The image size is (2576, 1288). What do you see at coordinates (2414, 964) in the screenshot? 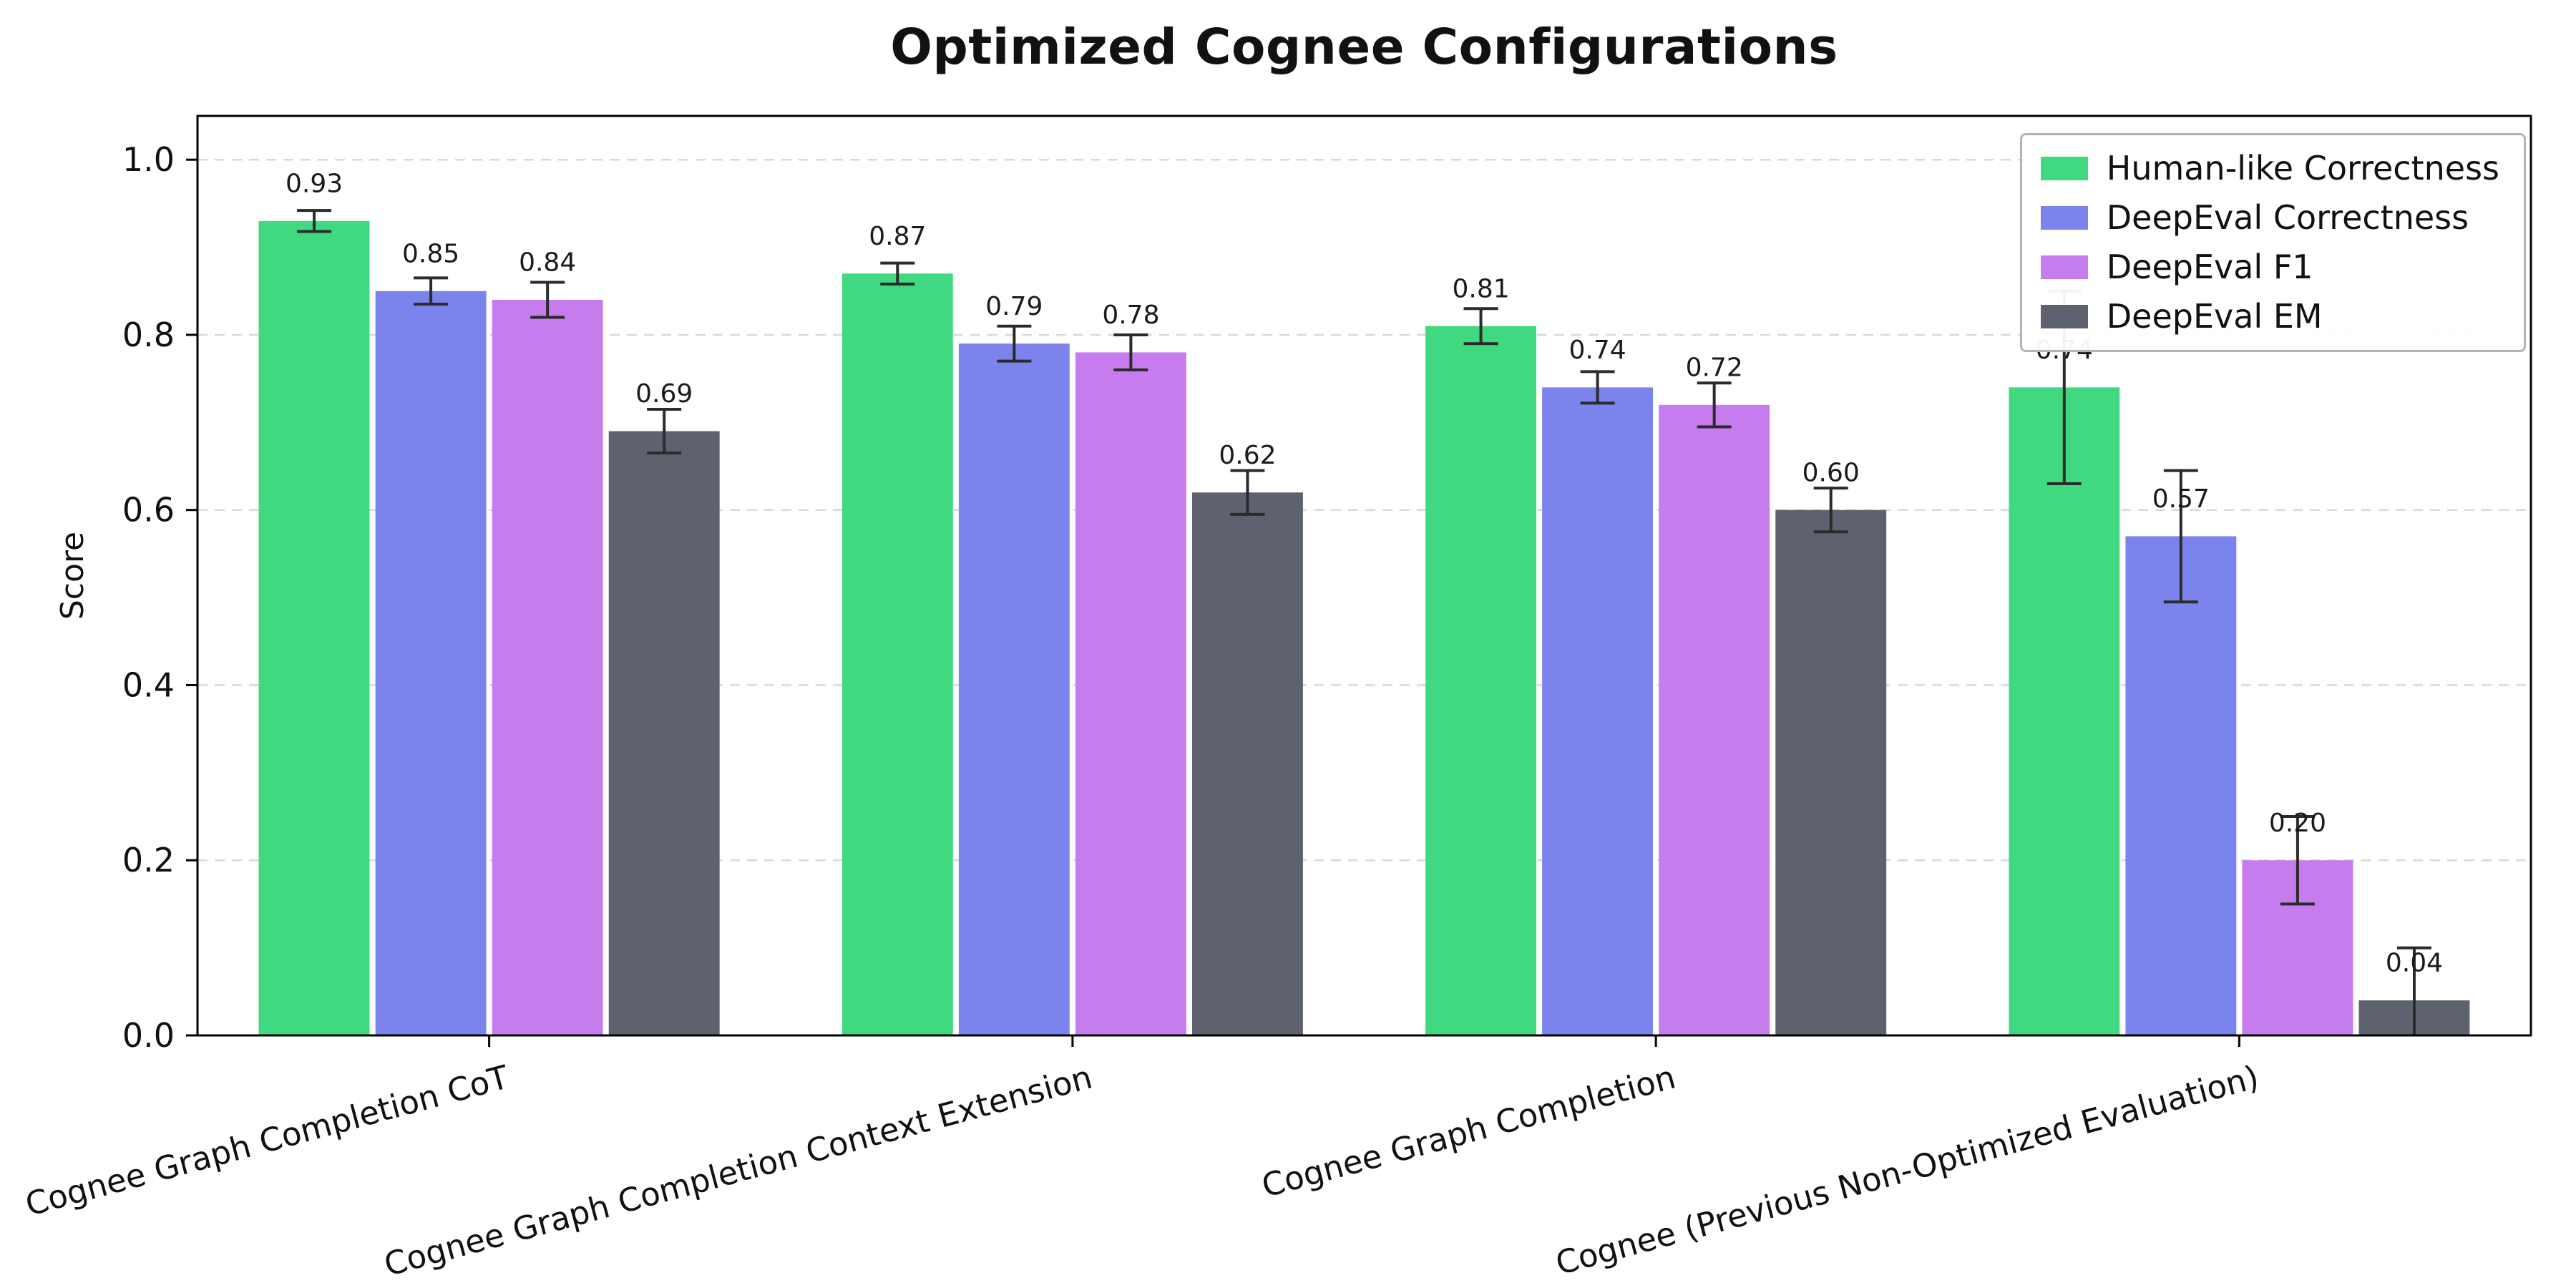
I see `bar-value-label: 0.04` at bounding box center [2414, 964].